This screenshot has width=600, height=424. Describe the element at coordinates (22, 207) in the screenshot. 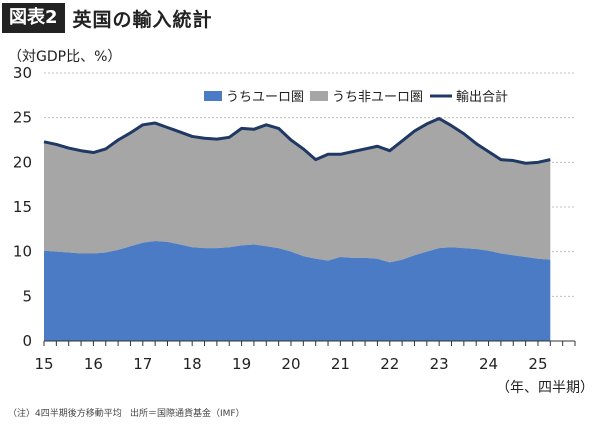

I see `y-tick-label: 15` at that location.